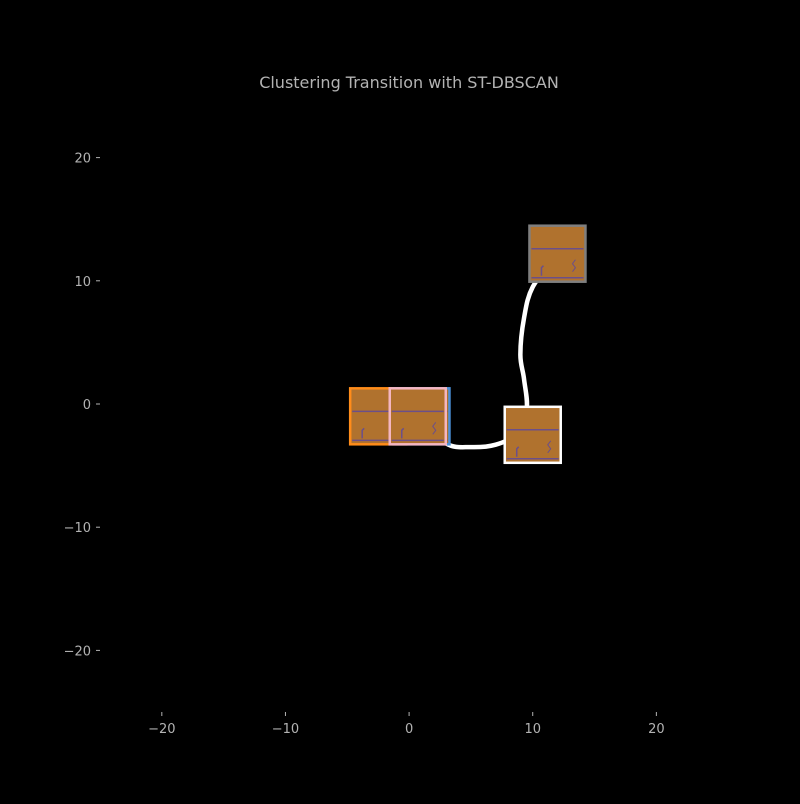 Image resolution: width=800 pixels, height=804 pixels. I want to click on y-tick-label: 0, so click(87, 405).